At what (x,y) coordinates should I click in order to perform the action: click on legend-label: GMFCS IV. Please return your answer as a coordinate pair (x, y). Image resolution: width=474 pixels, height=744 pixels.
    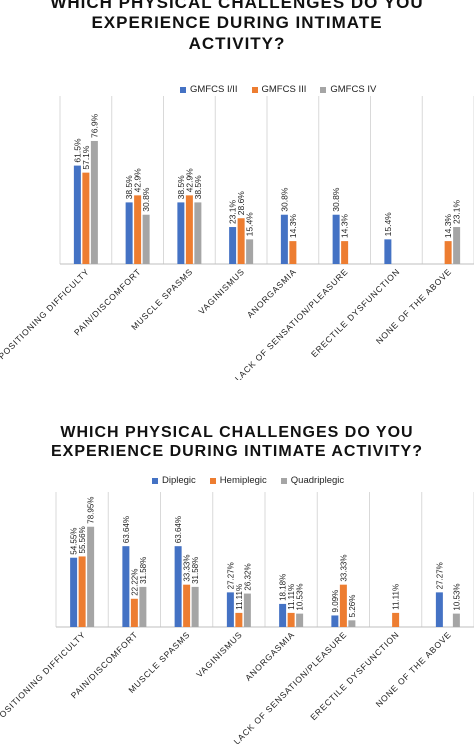
    Looking at the image, I should click on (353, 89).